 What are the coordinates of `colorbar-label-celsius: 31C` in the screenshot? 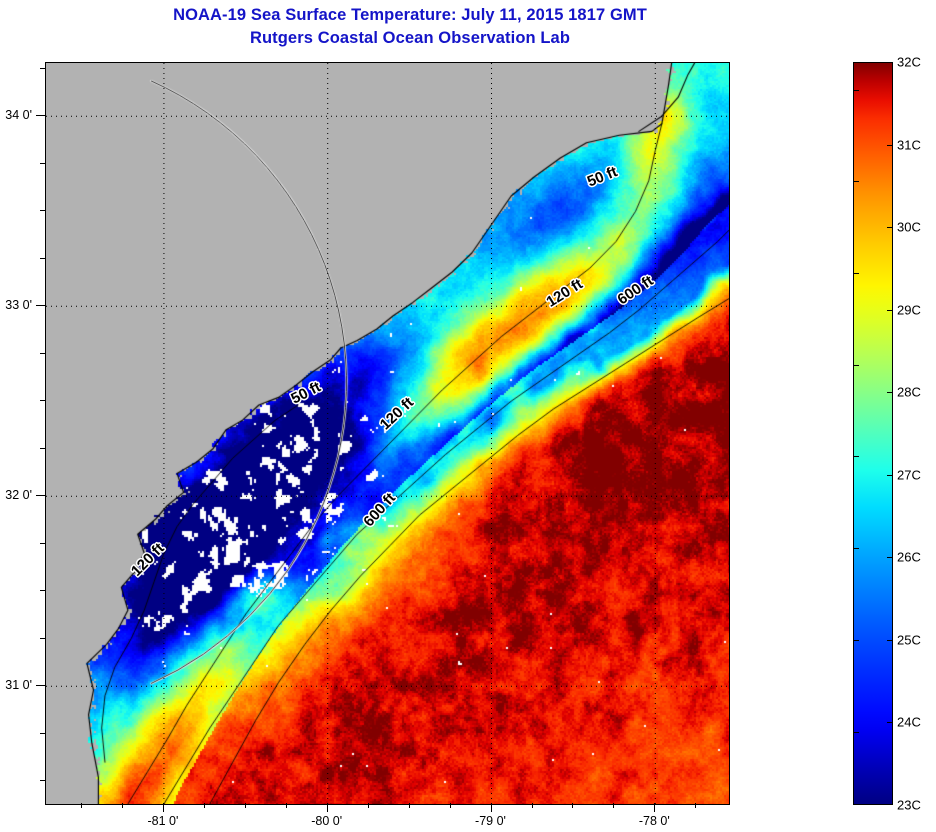 It's located at (909, 145).